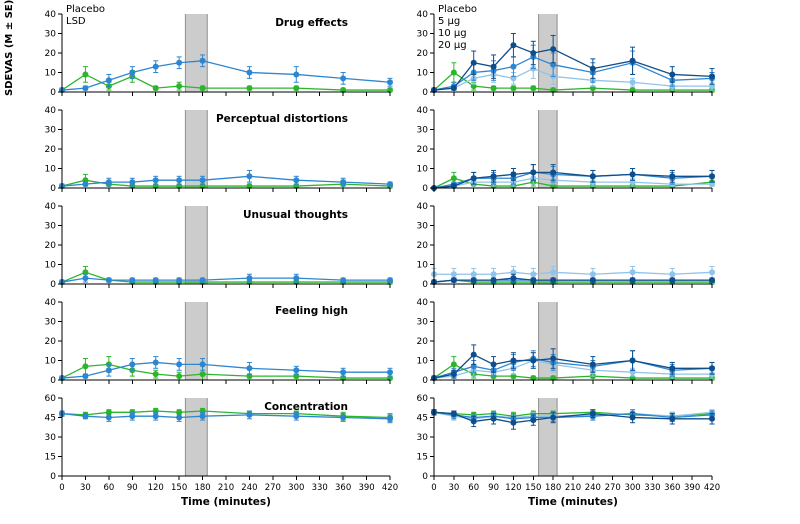 The width and height of the screenshot is (800, 524). Describe the element at coordinates (295, 215) in the screenshot. I see `row-title: Unusual thoughts` at that location.